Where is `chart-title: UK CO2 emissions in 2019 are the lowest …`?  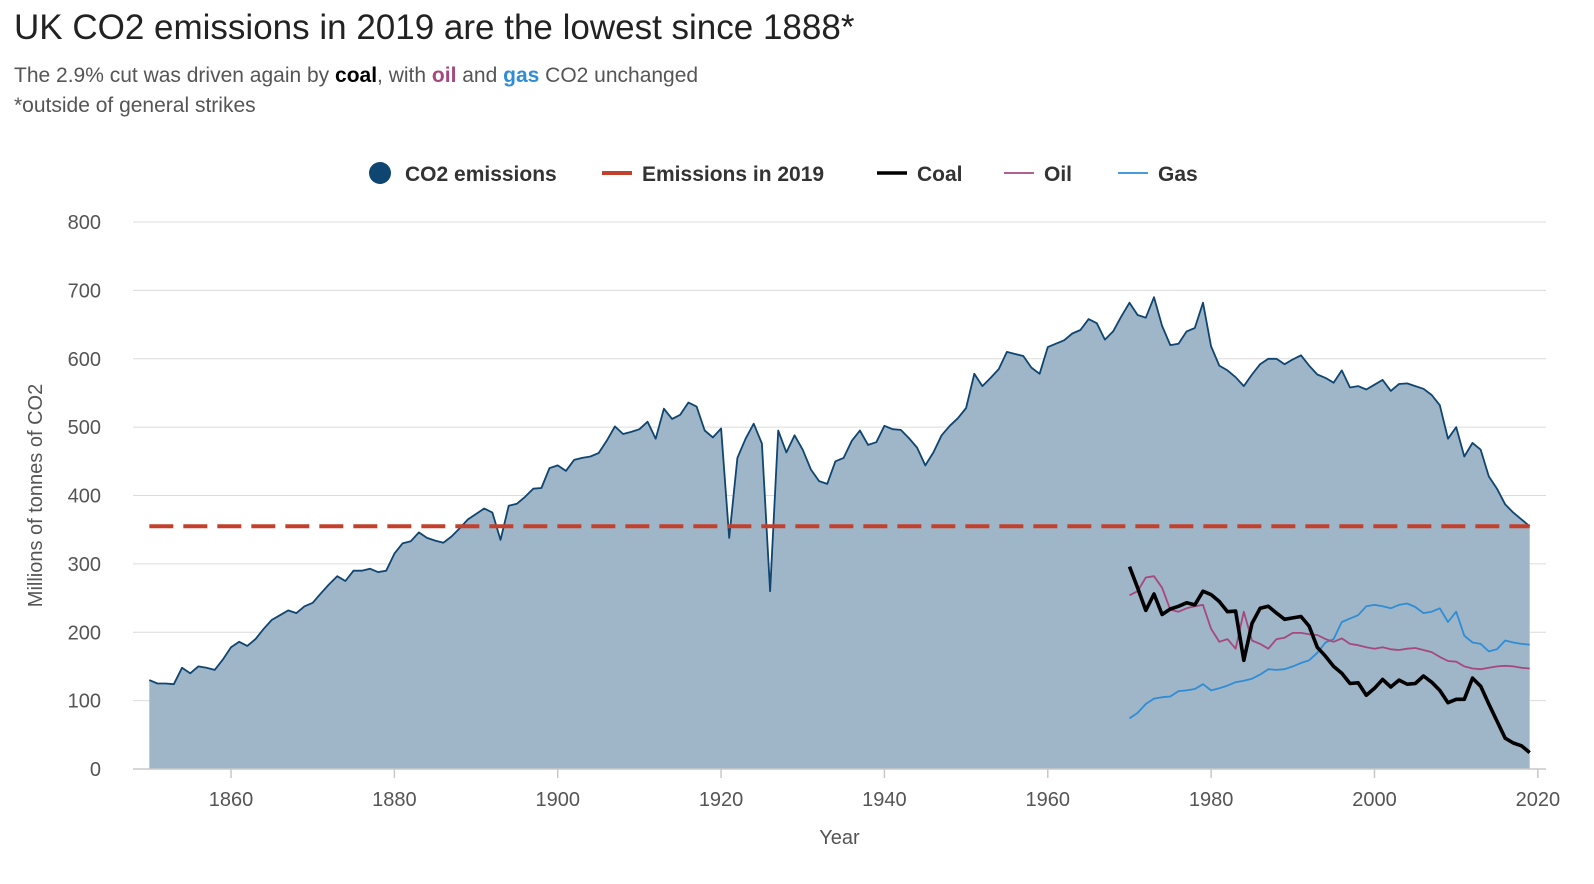
chart-title: UK CO2 emissions in 2019 are the lowest … is located at coordinates (434, 27).